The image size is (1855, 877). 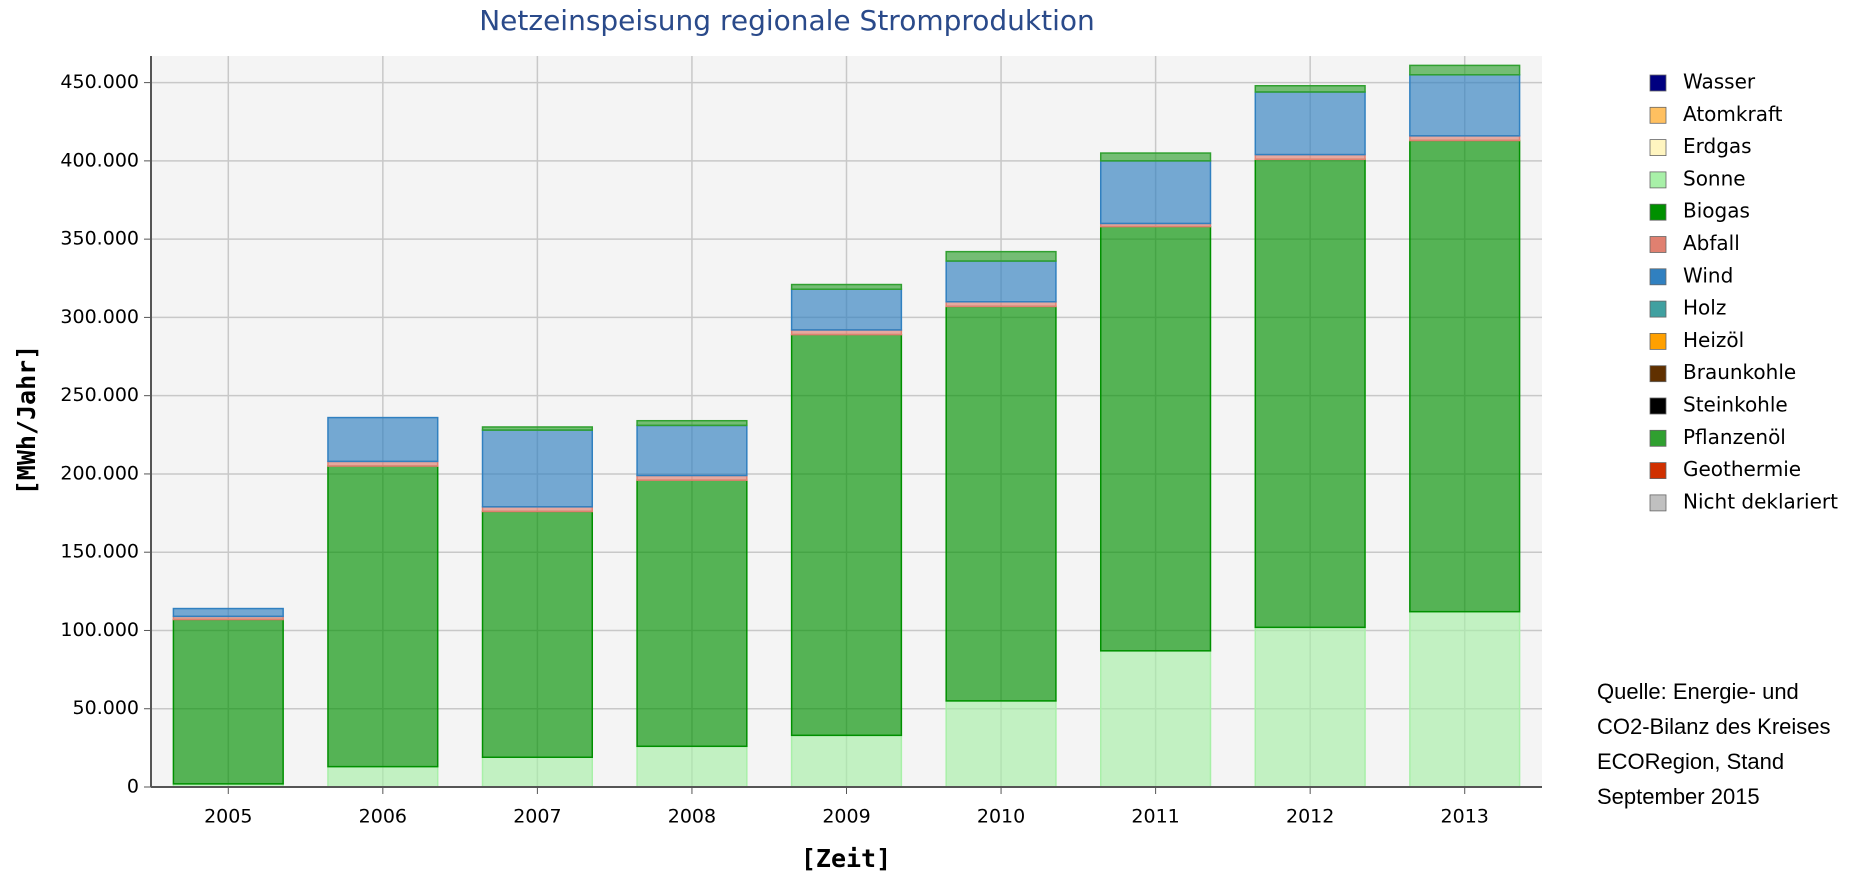 What do you see at coordinates (99, 473) in the screenshot?
I see `y-tick-label: 200.000` at bounding box center [99, 473].